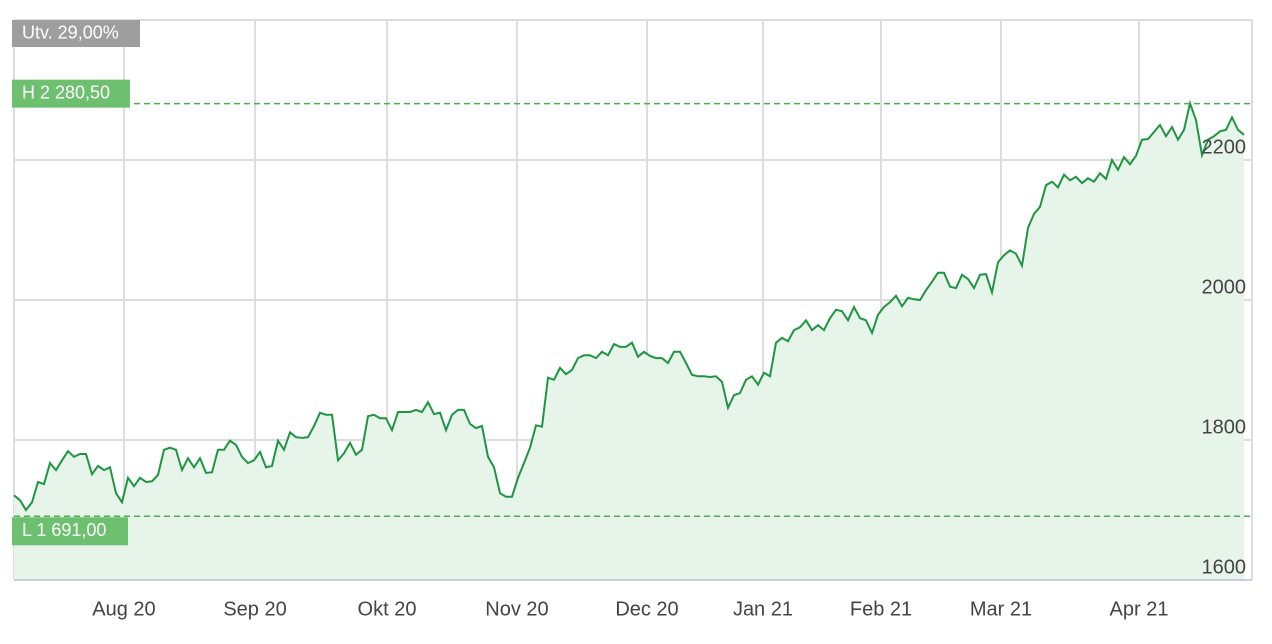 The height and width of the screenshot is (644, 1272). I want to click on x-tick-label: Mar 21, so click(1001, 609).